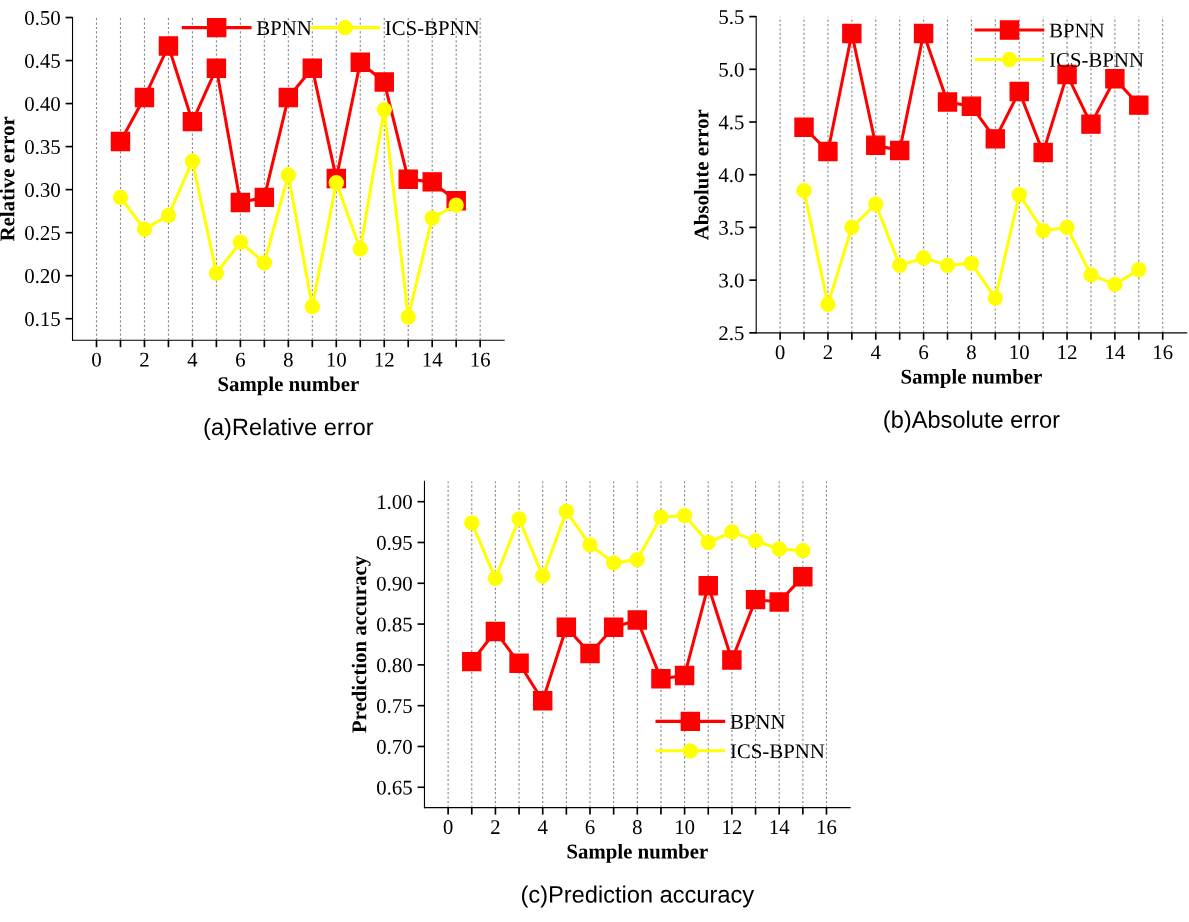 This screenshot has width=1189, height=922. I want to click on y-tick-label: 0.20, so click(42, 276).